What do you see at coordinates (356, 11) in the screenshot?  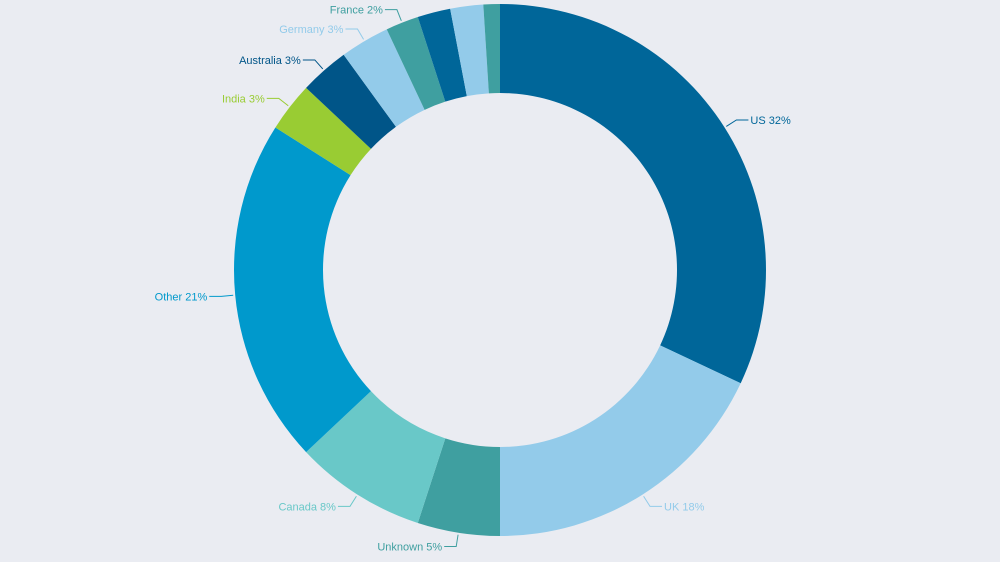 I see `slice-label: France 2%` at bounding box center [356, 11].